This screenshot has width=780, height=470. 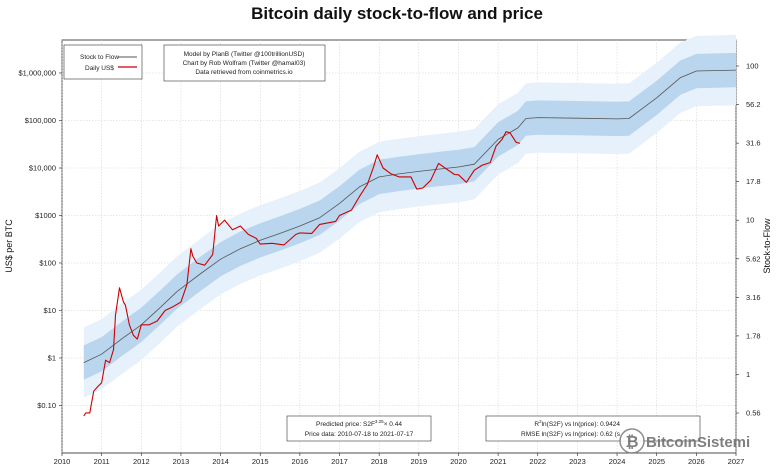 I want to click on x-tick-label: 2019, so click(x=418, y=461).